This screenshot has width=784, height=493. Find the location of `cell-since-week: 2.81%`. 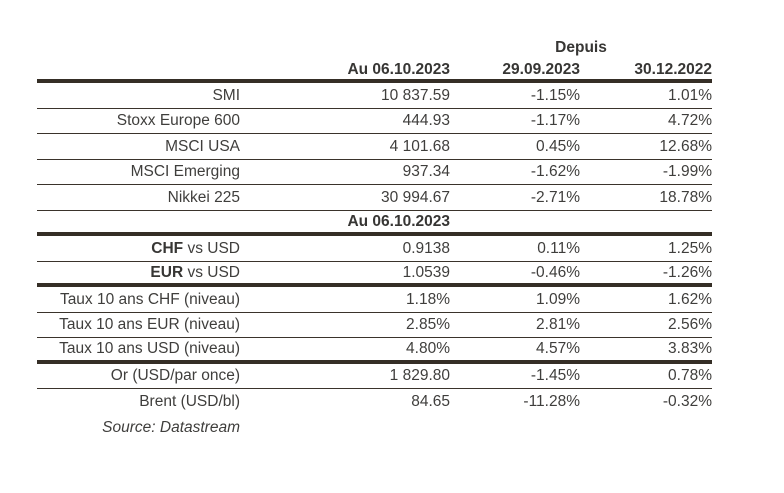

cell-since-week: 2.81% is located at coordinates (558, 324).